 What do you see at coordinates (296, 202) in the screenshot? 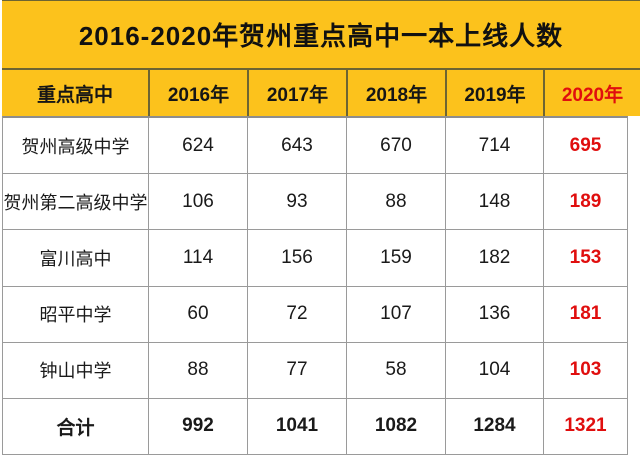
I see `value-cell: 93` at bounding box center [296, 202].